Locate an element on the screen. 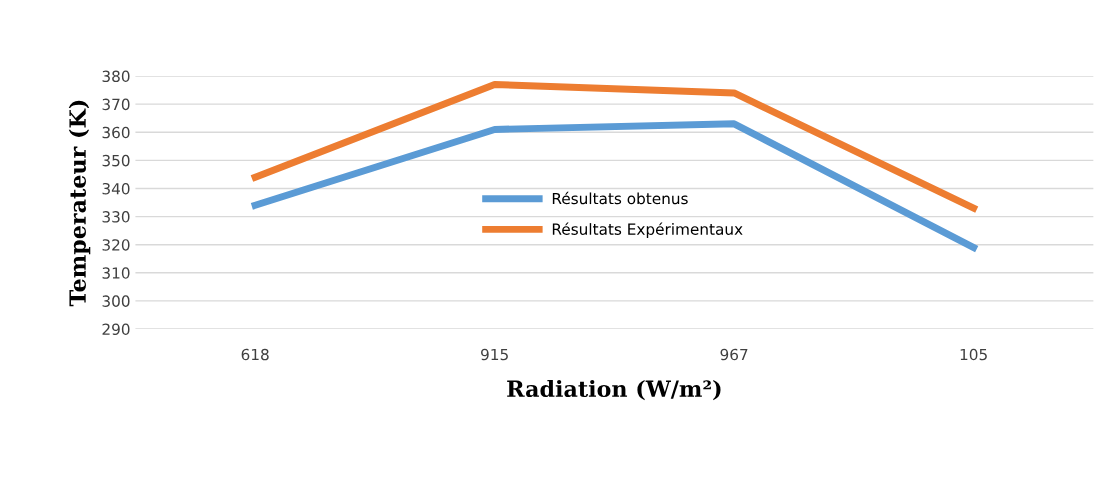  y-axis-title: Temperateur (K) is located at coordinates (79, 203).